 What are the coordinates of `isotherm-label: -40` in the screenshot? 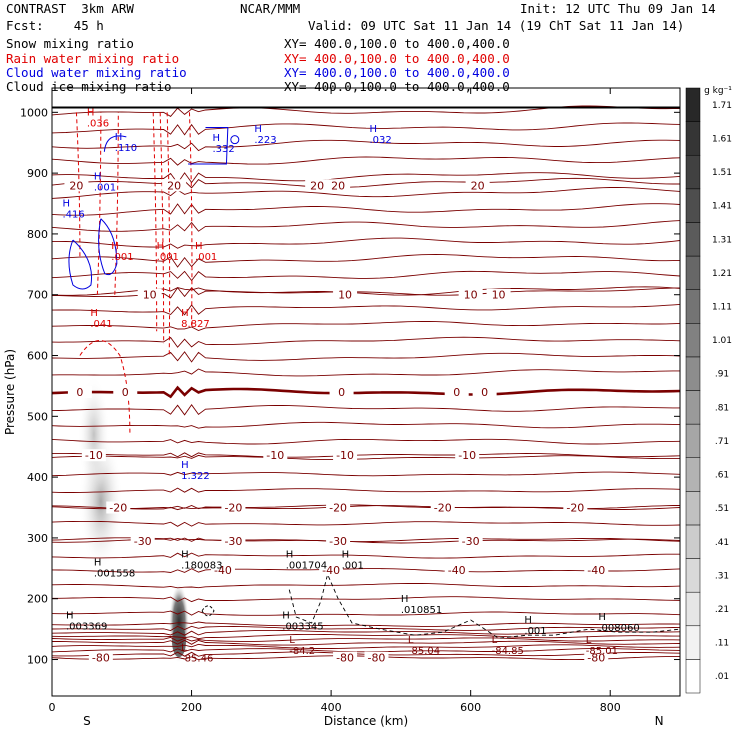 It's located at (223, 570).